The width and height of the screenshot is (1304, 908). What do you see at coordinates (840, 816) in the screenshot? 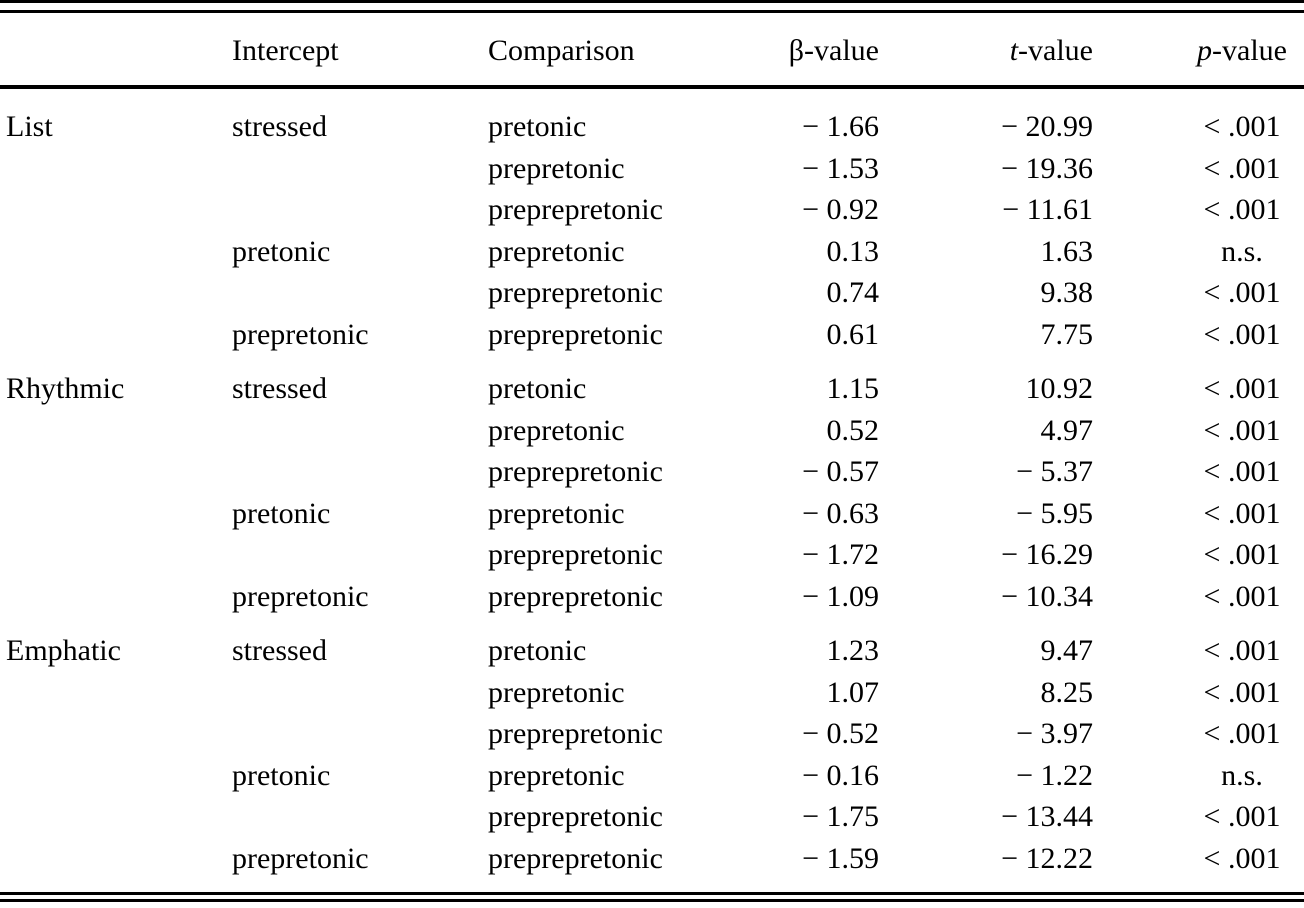
I see `cell-beta-value: − 1.75` at bounding box center [840, 816].